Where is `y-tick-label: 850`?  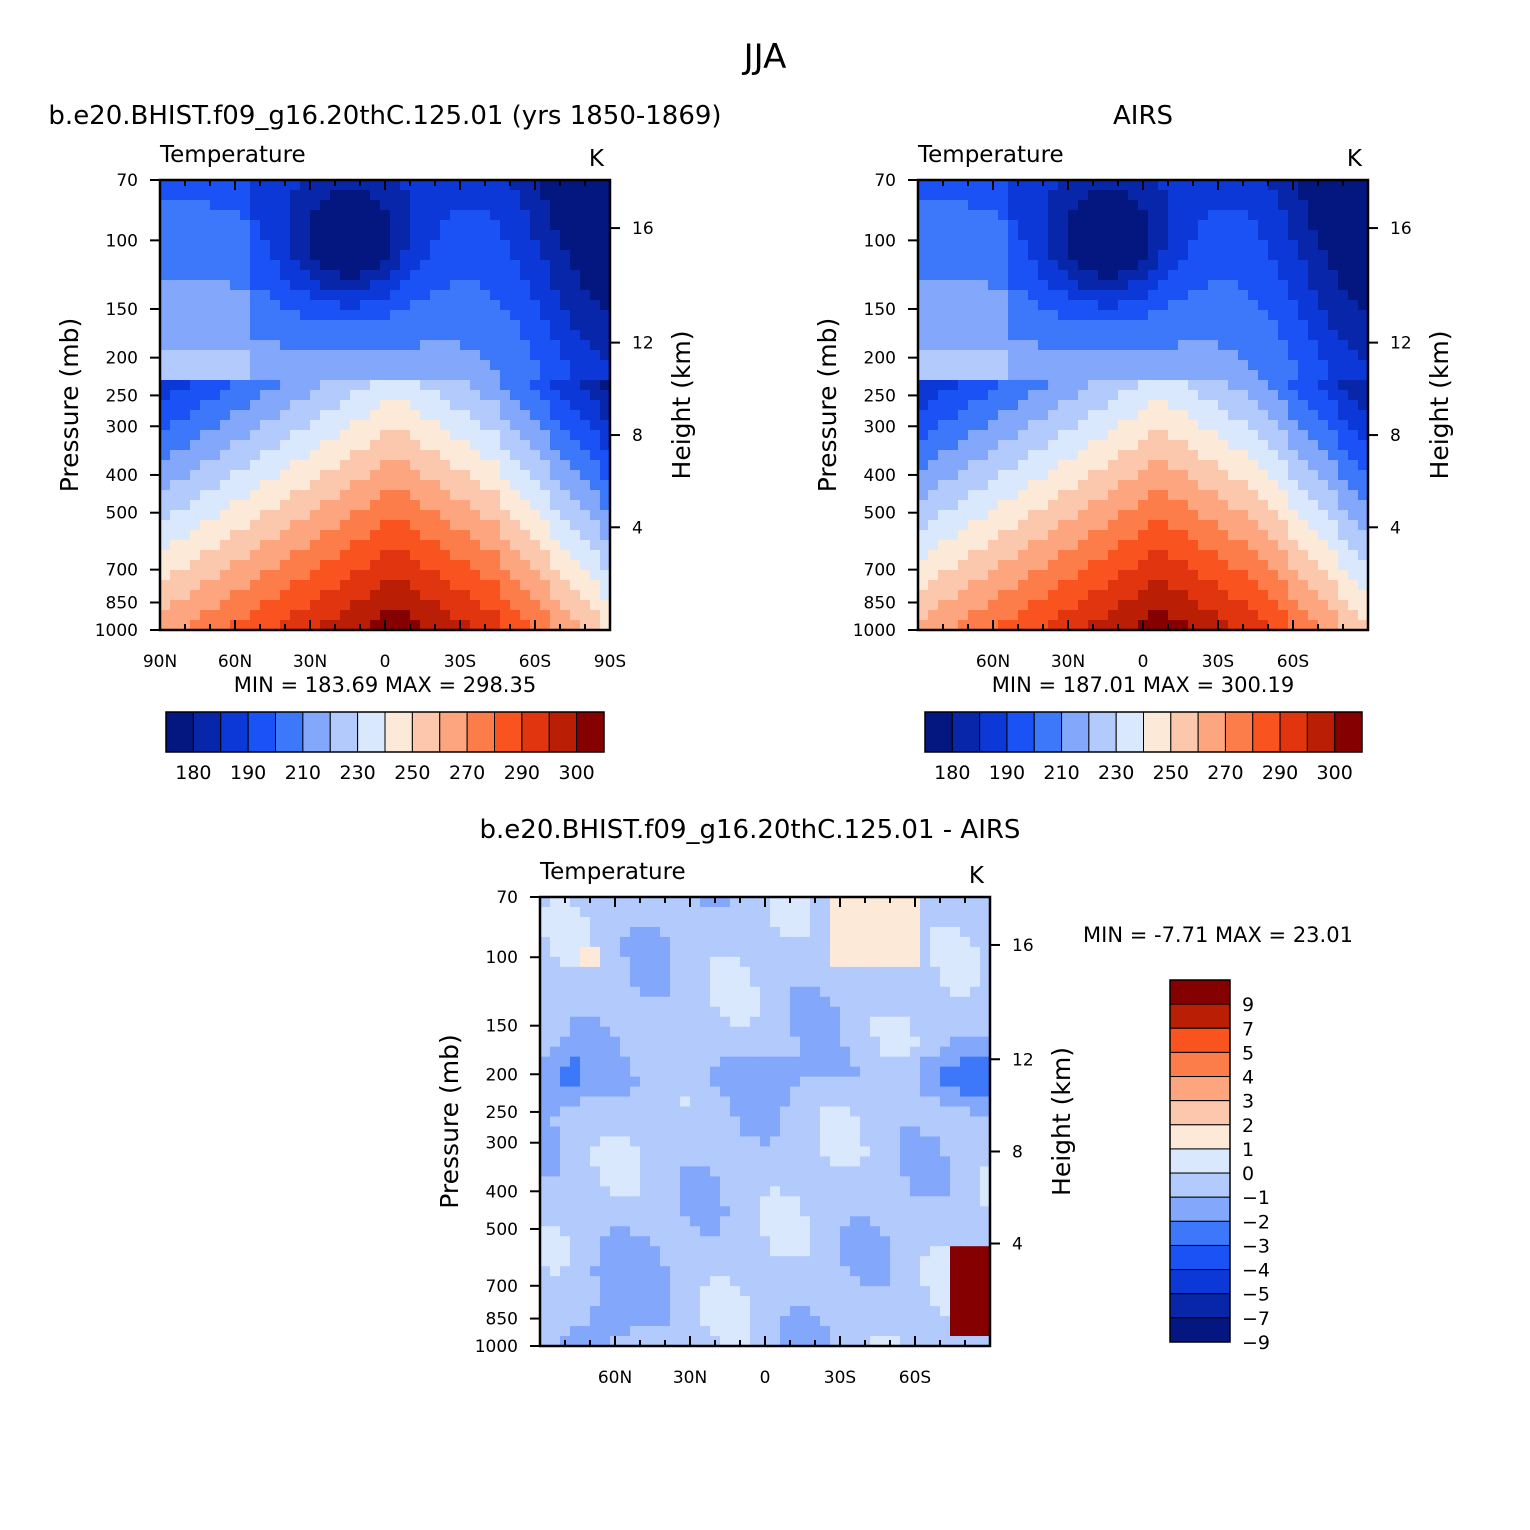 y-tick-label: 850 is located at coordinates (122, 603).